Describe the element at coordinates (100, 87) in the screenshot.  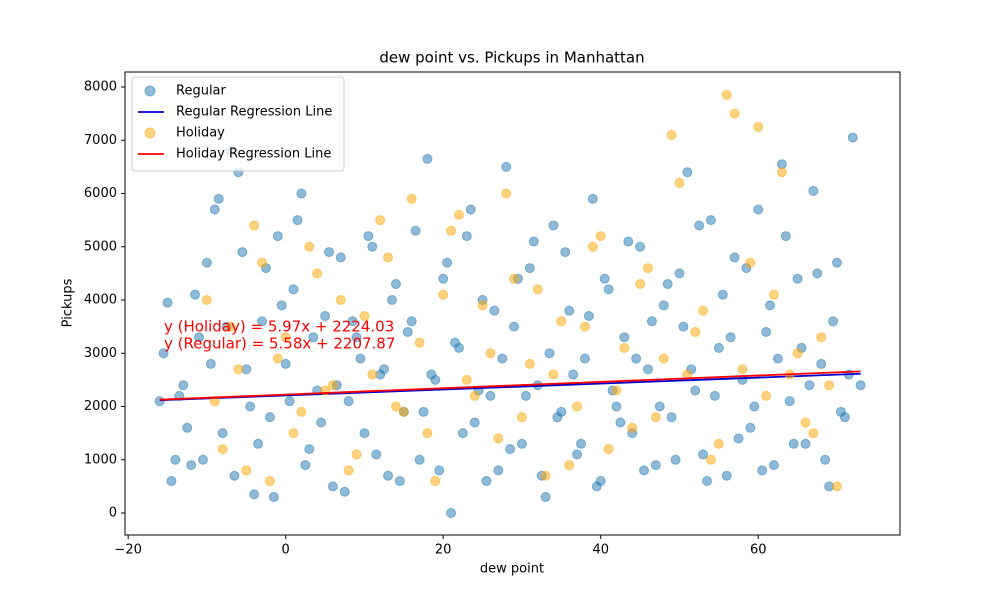
I see `y-tick-label: 8000` at that location.